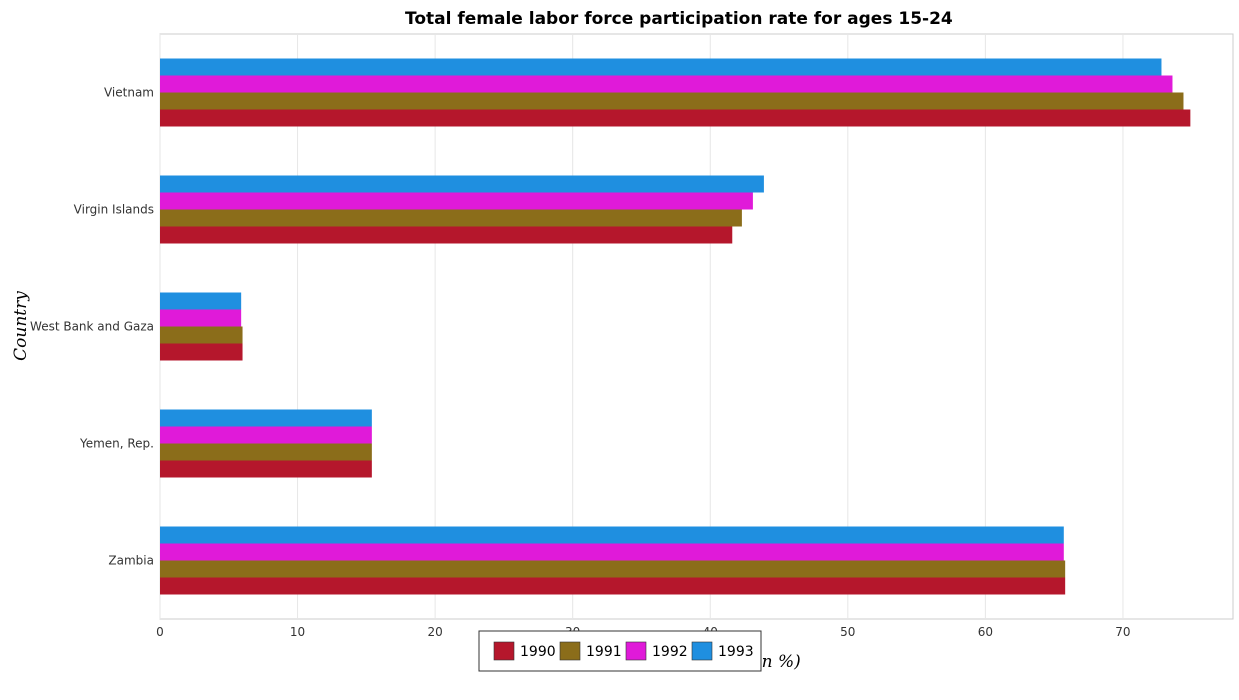  Describe the element at coordinates (847, 632) in the screenshot. I see `x-tick-label: 50` at that location.